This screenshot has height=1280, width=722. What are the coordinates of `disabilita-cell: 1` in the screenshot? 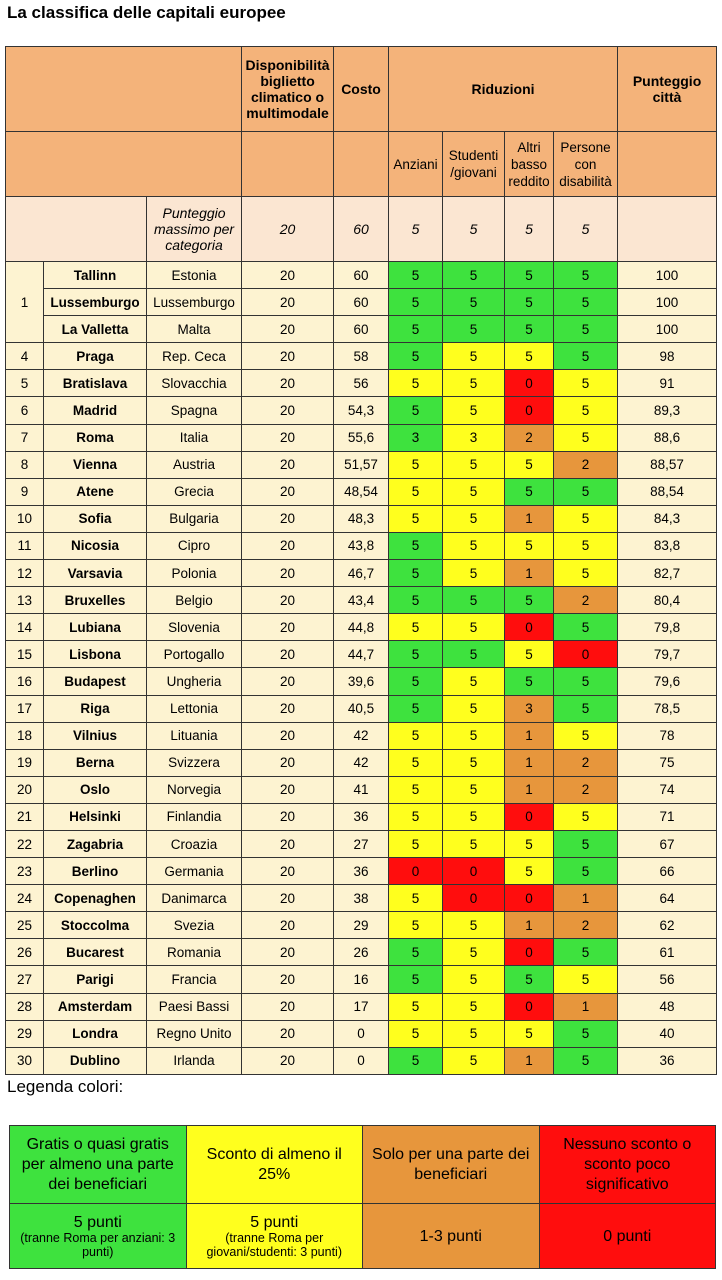 It's located at (586, 1006).